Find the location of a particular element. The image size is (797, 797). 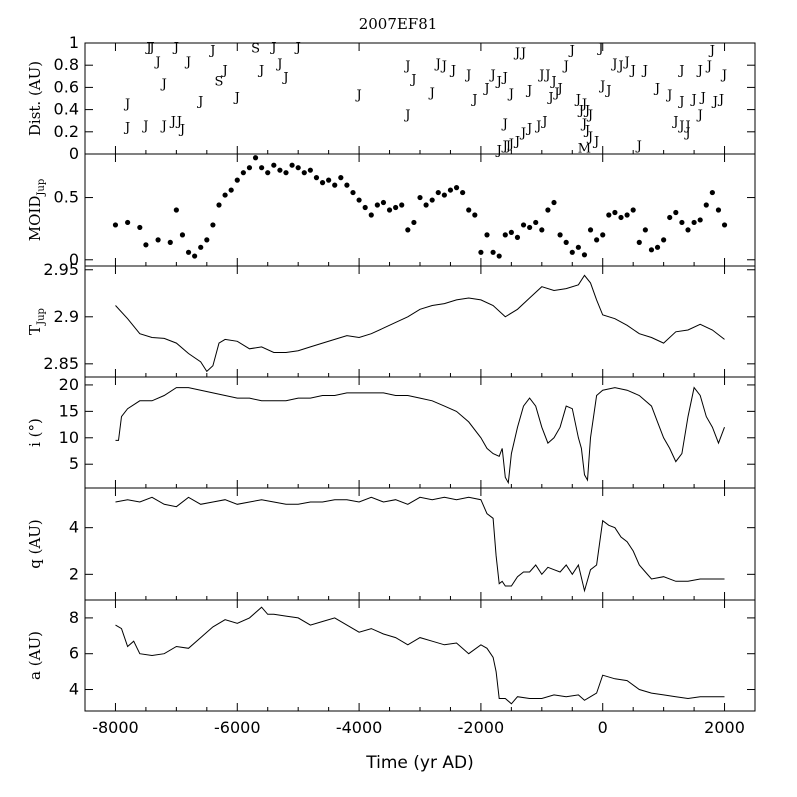

y-tick-label-a: 4 is located at coordinates (74, 689).